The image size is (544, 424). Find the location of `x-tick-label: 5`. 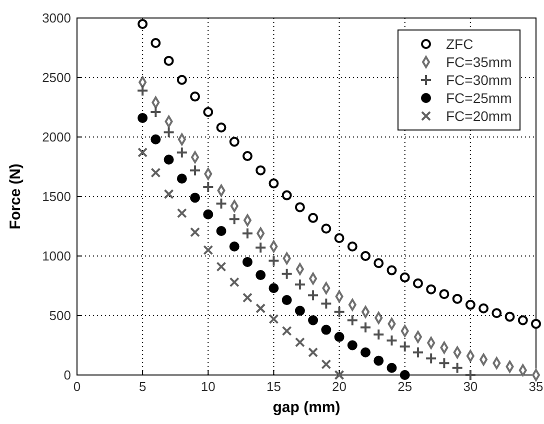

x-tick-label: 5 is located at coordinates (142, 386).